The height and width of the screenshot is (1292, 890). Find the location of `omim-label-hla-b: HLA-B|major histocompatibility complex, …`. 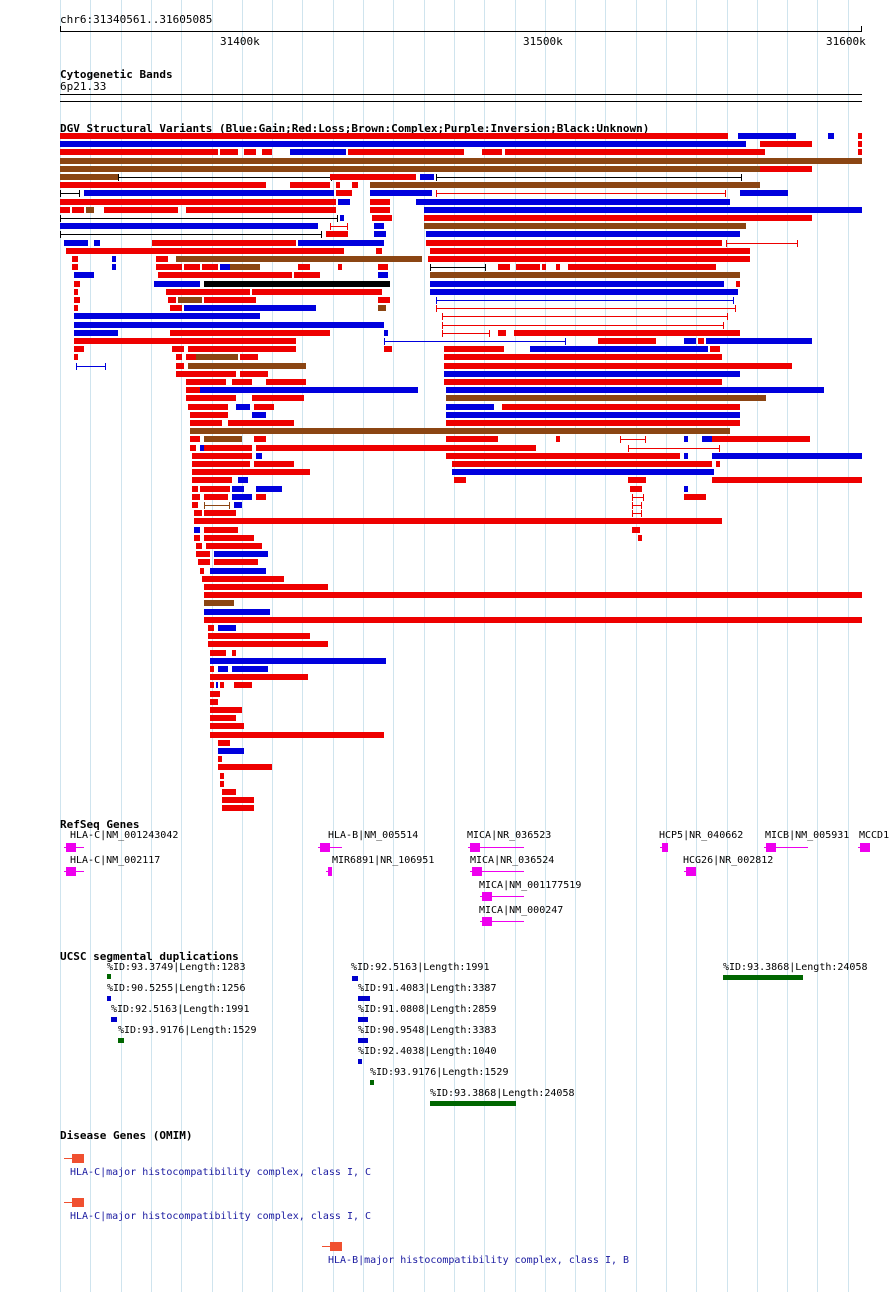

omim-label-hla-b: HLA-B|major histocompatibility complex, … is located at coordinates (479, 1260).